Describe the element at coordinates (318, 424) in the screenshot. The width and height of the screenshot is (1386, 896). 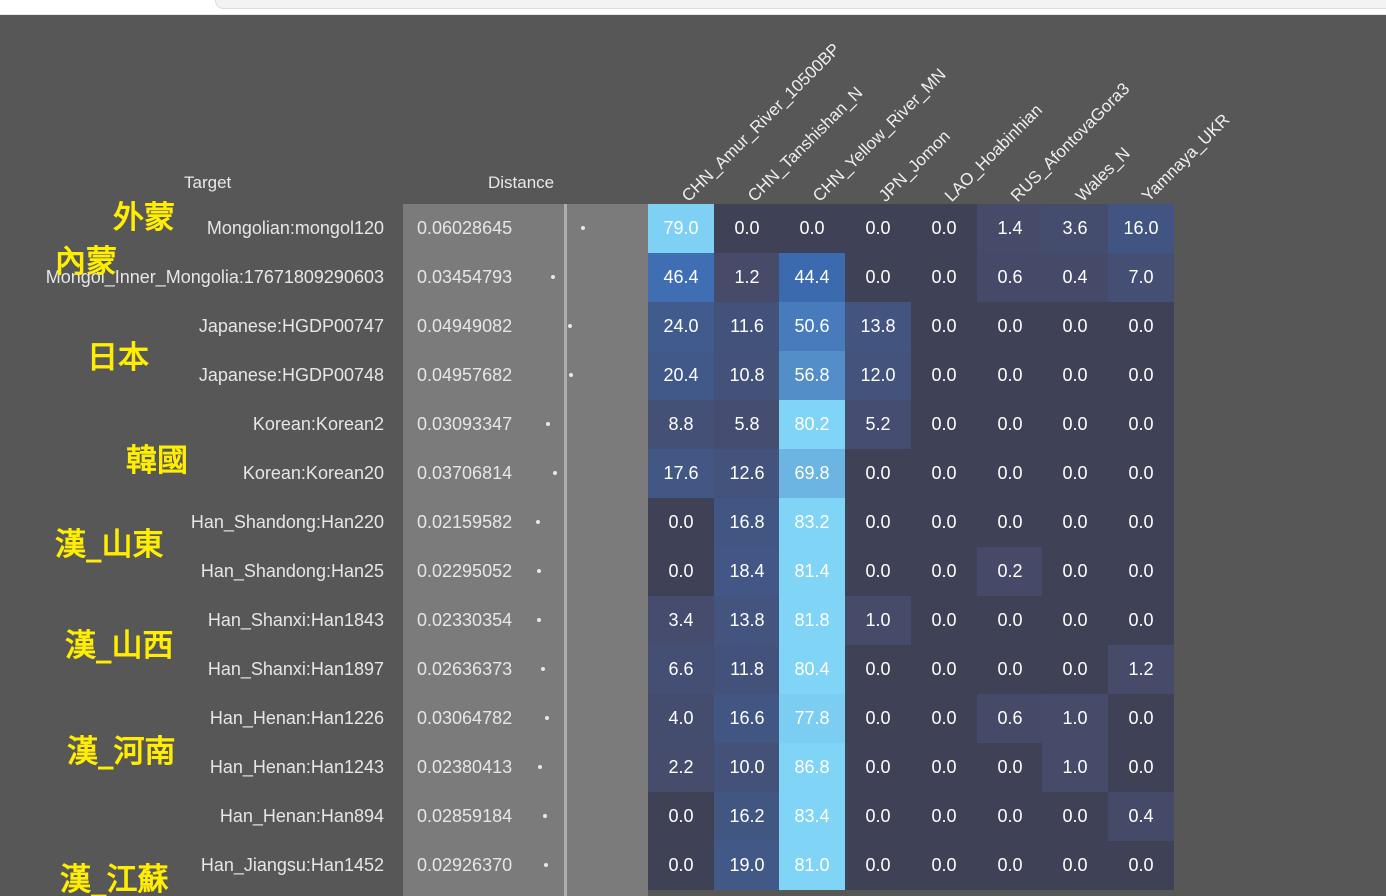
I see `row-target-label: Korean:Korean2` at that location.